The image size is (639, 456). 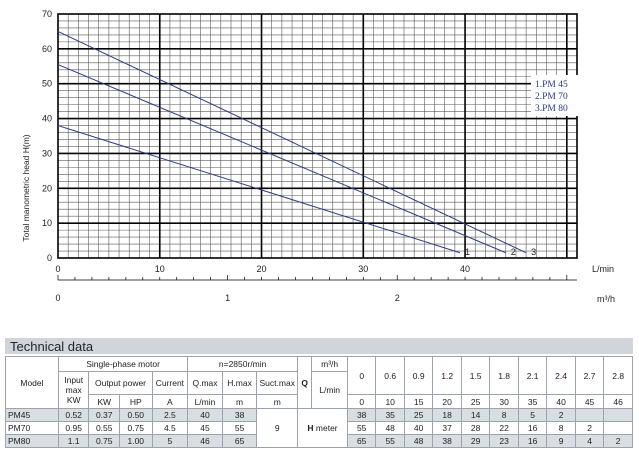 I want to click on hmax-cell: 65, so click(x=239, y=441).